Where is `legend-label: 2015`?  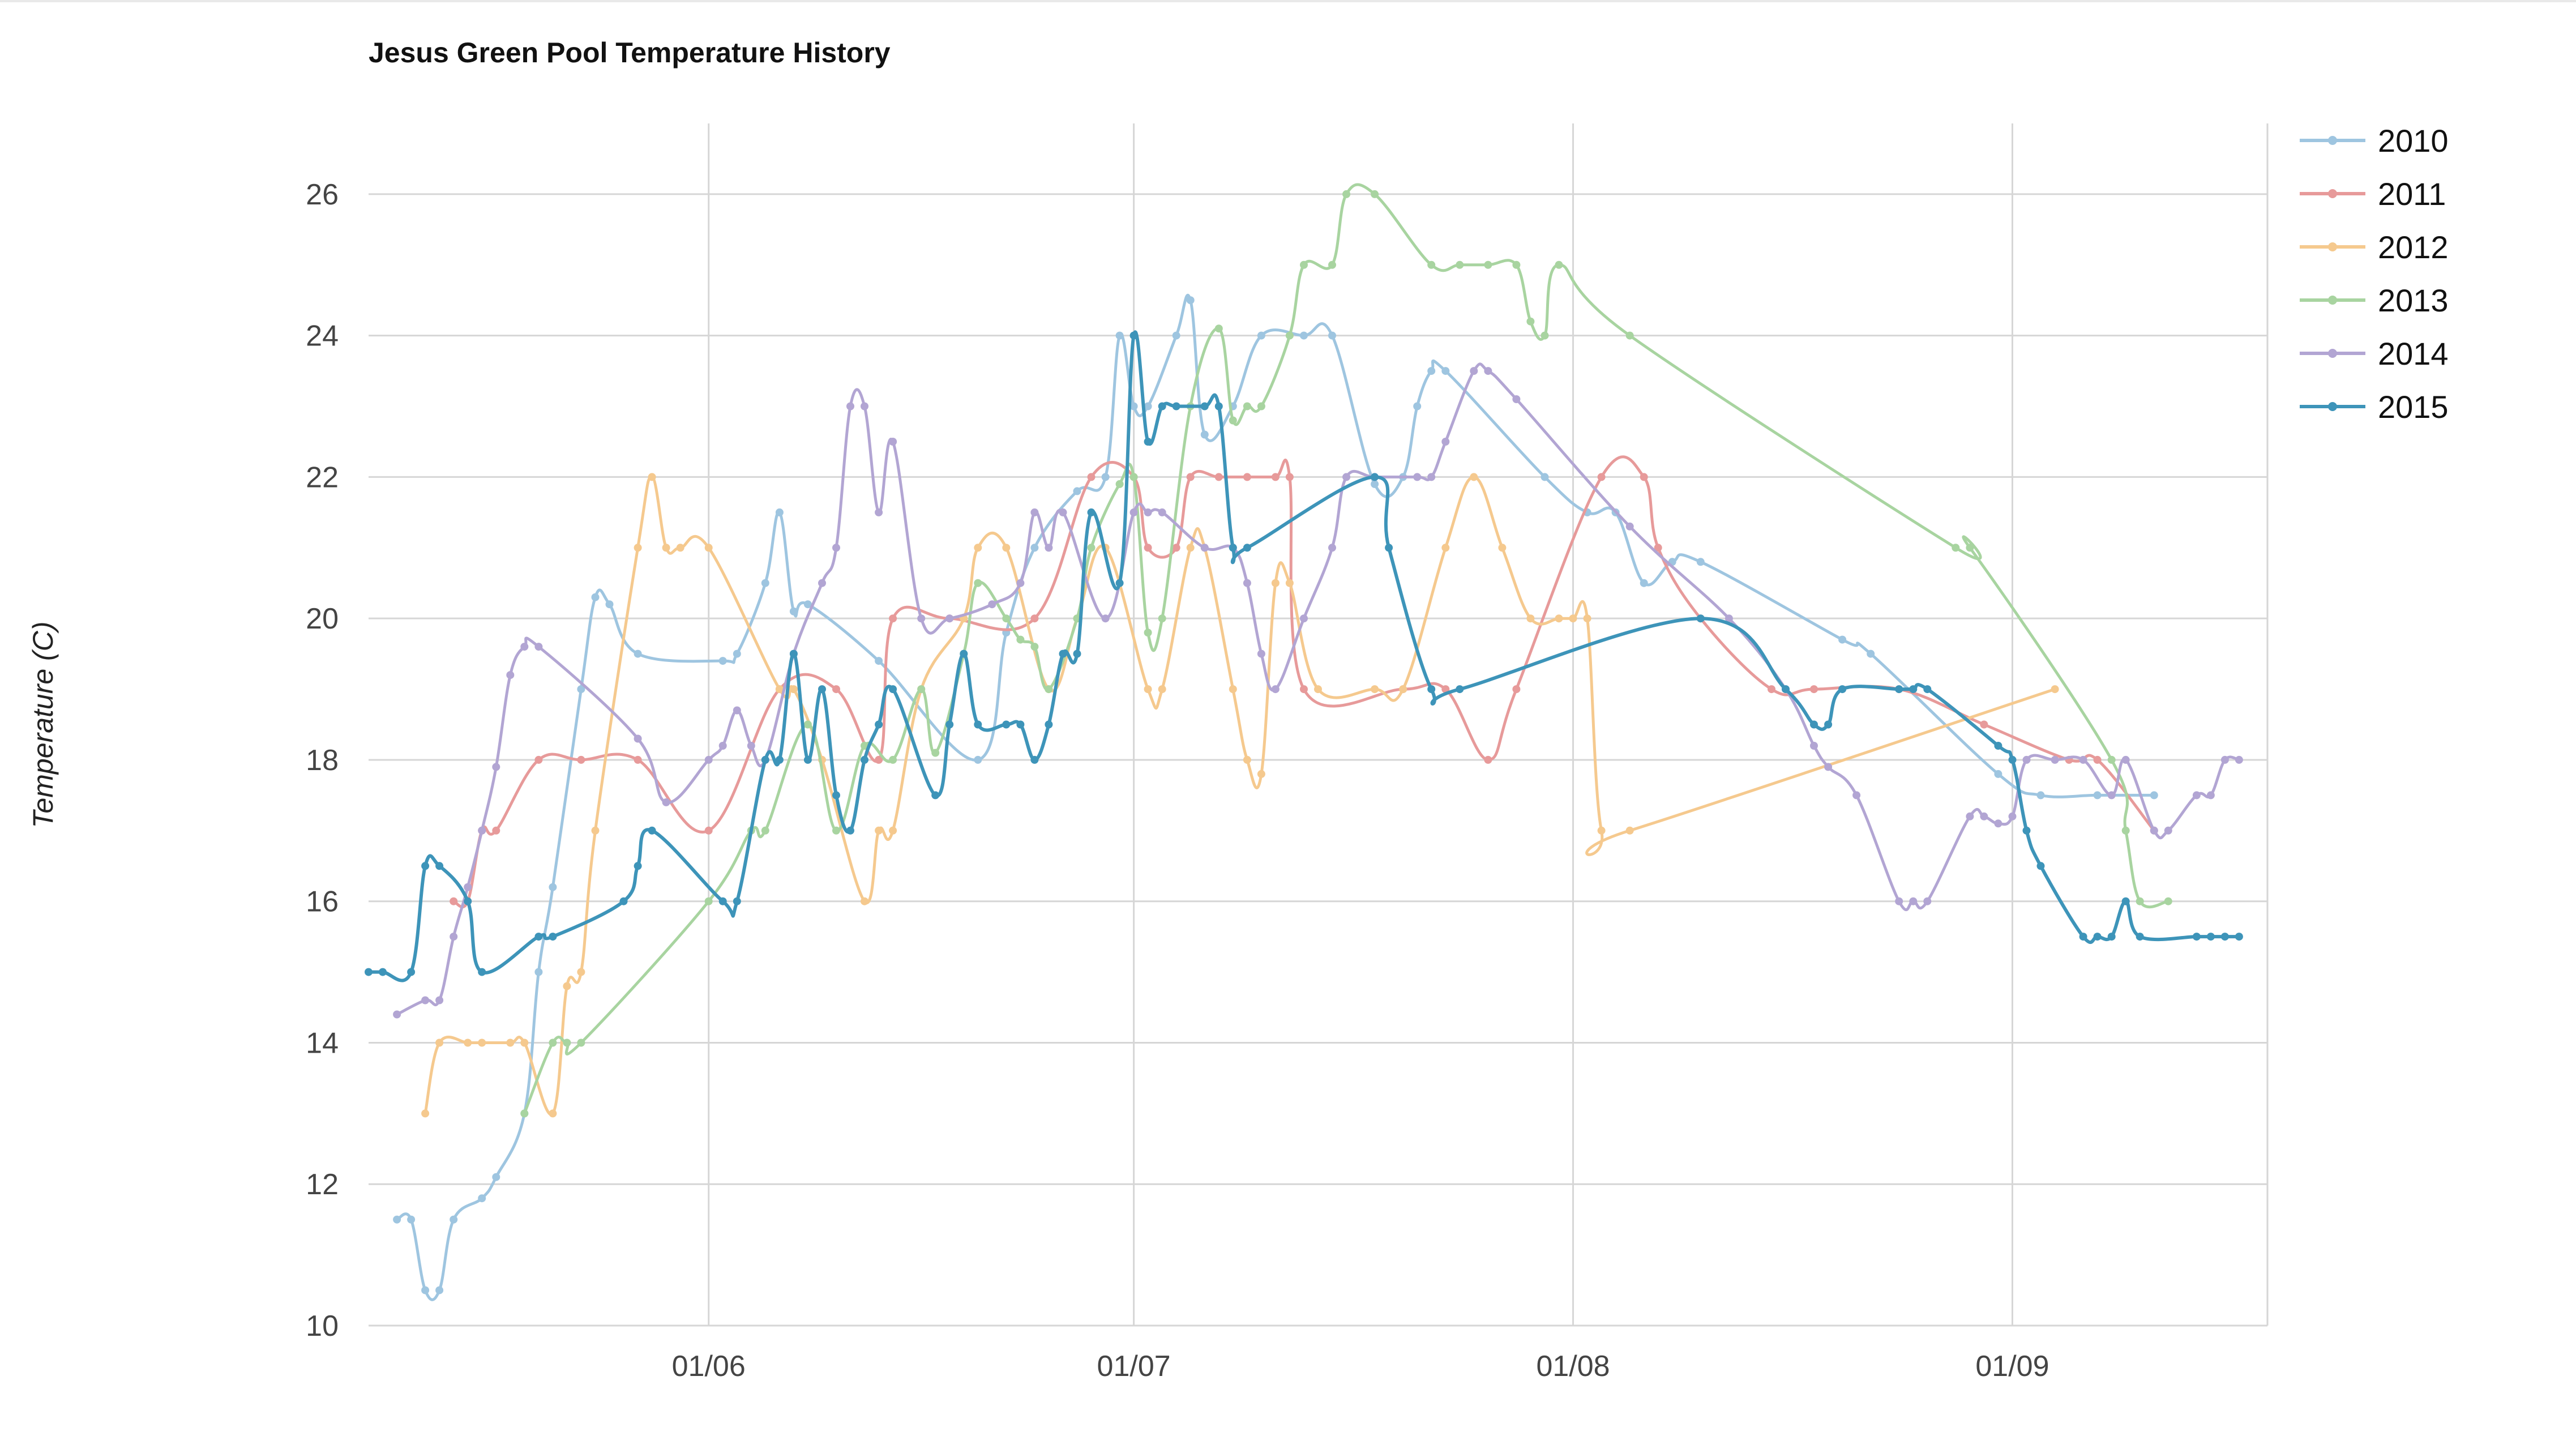
legend-label: 2015 is located at coordinates (2413, 407).